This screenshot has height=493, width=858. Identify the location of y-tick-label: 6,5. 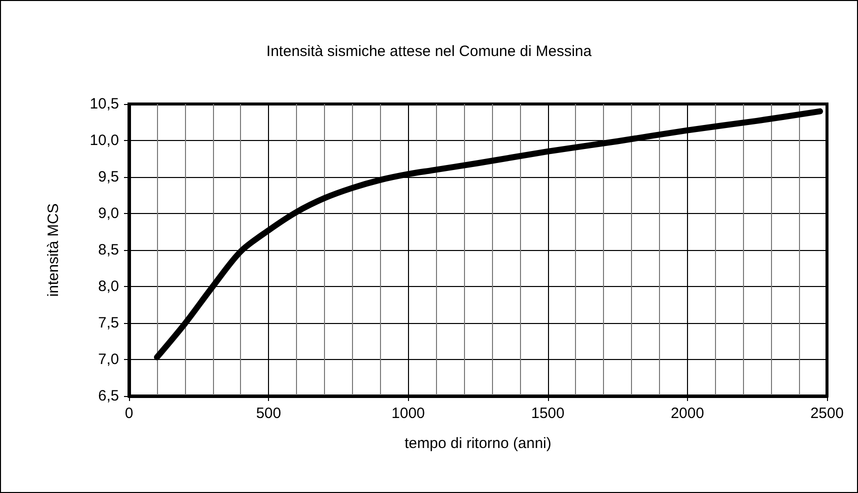
(108, 396).